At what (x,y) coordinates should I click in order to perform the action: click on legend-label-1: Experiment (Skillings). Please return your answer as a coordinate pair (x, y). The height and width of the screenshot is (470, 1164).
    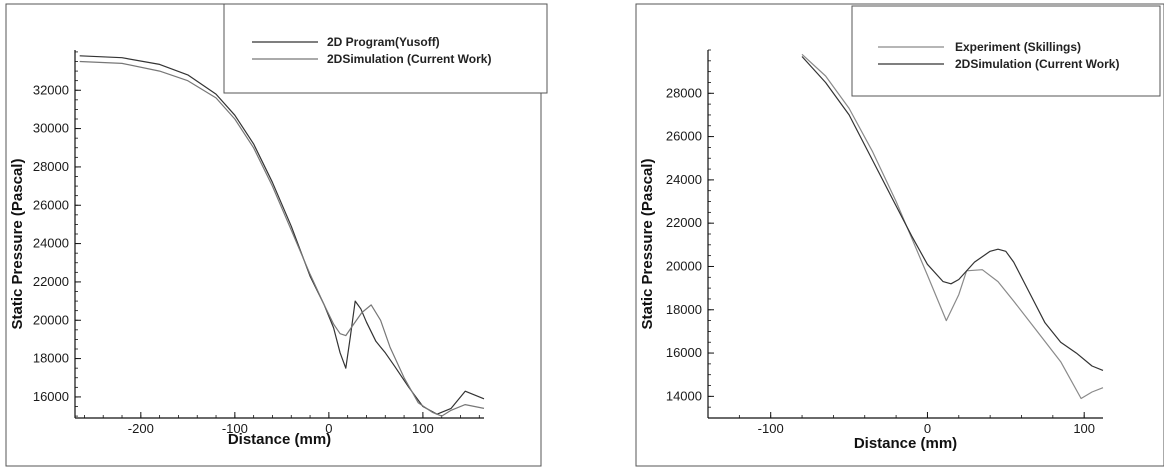
    Looking at the image, I should click on (1018, 47).